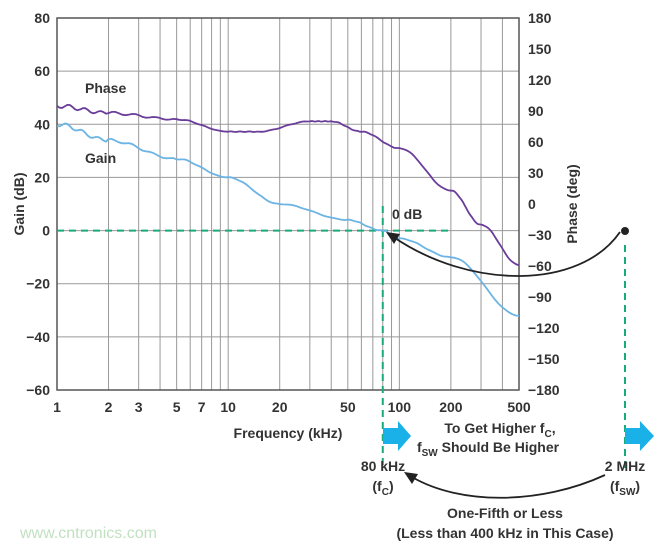 Image resolution: width=668 pixels, height=553 pixels. What do you see at coordinates (508, 486) in the screenshot?
I see `ratio-arrow-curve` at bounding box center [508, 486].